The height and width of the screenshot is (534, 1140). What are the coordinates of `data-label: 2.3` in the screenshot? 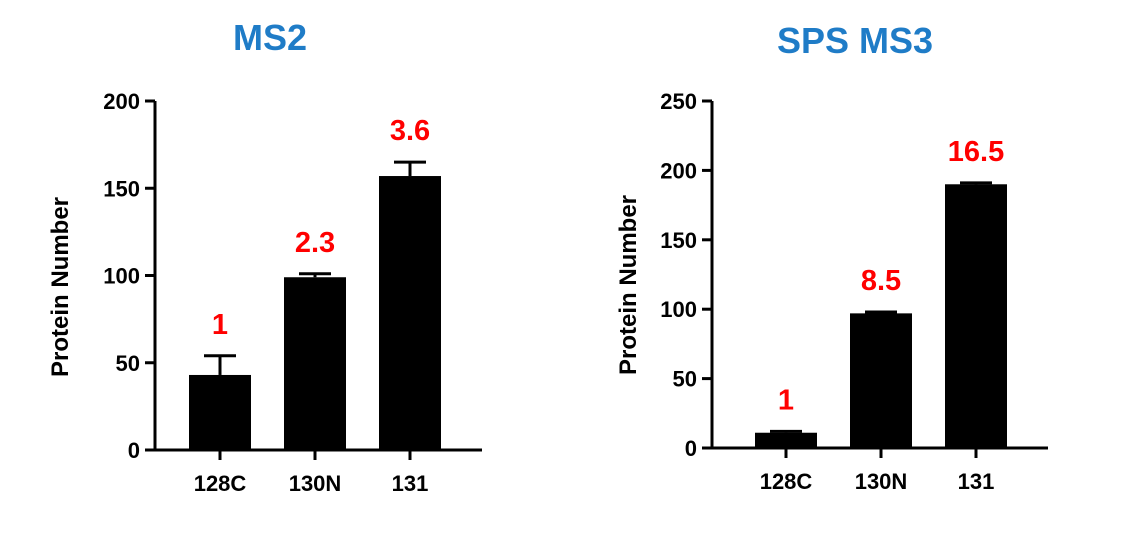 It's located at (315, 243).